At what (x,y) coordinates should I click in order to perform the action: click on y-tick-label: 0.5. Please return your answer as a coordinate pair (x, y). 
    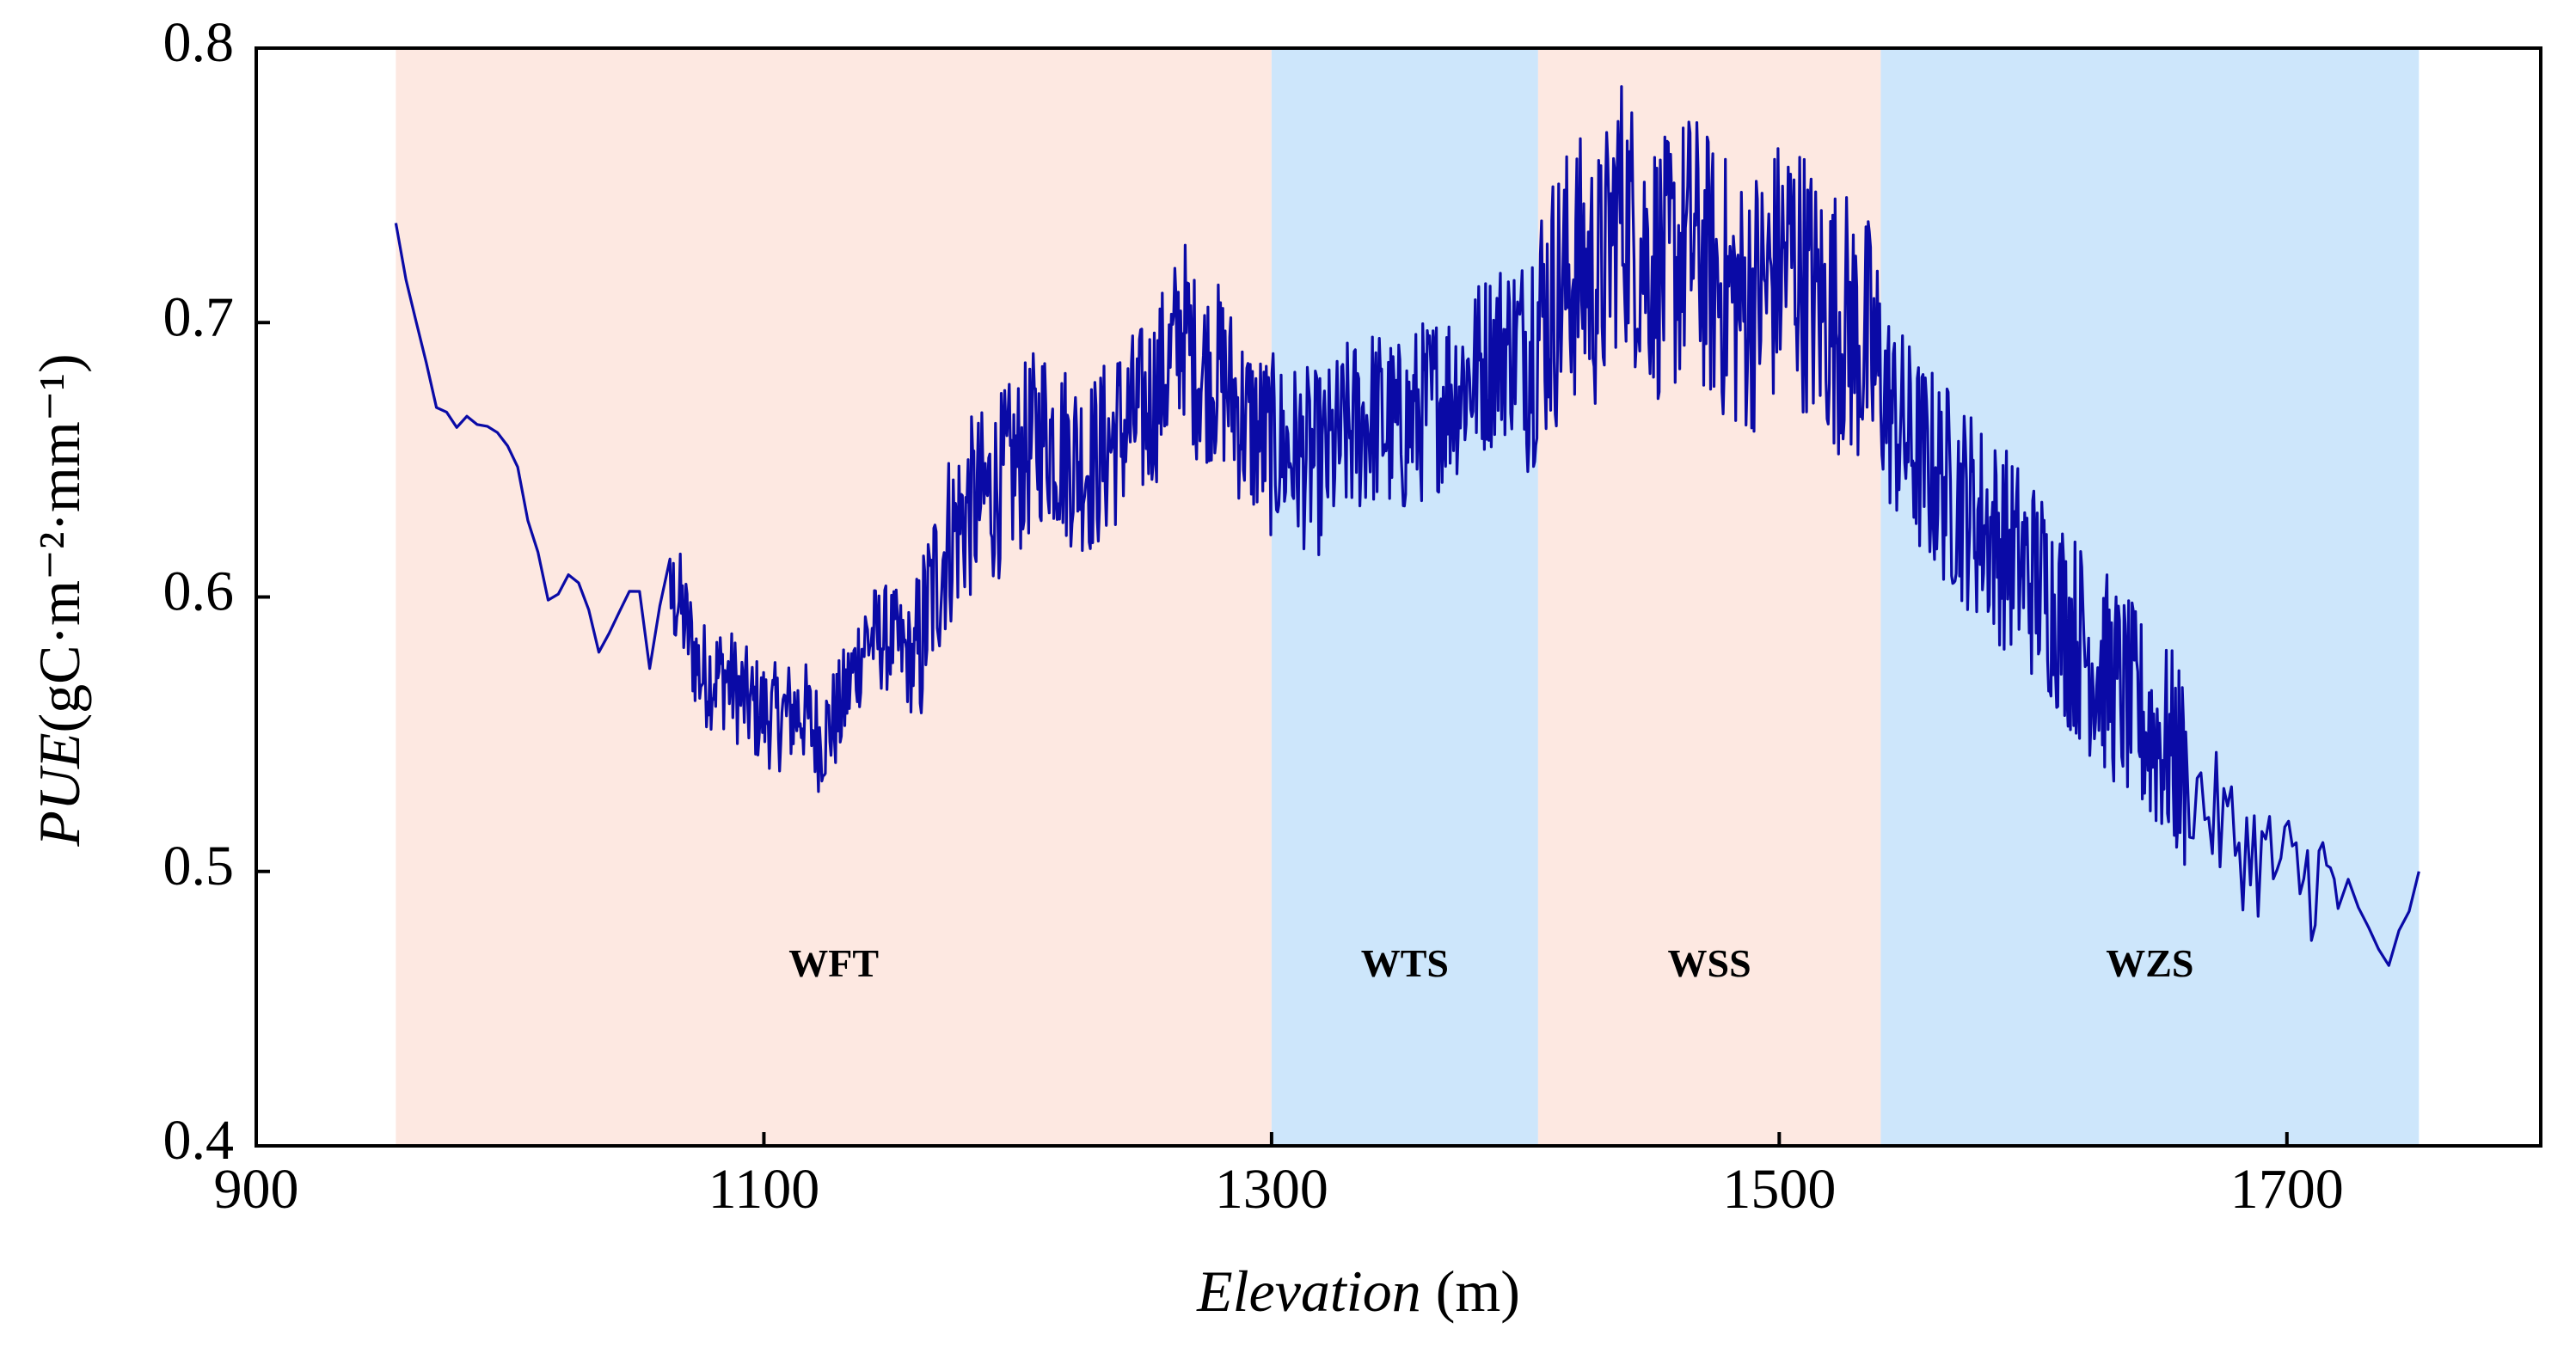
    Looking at the image, I should click on (199, 866).